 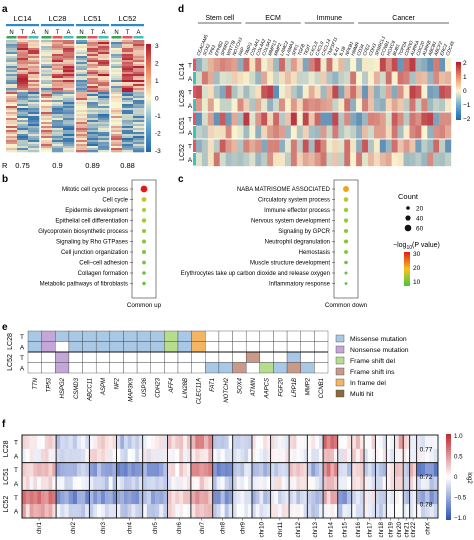 What do you see at coordinates (144, 305) in the screenshot?
I see `panel-b-xlabel: Common up` at bounding box center [144, 305].